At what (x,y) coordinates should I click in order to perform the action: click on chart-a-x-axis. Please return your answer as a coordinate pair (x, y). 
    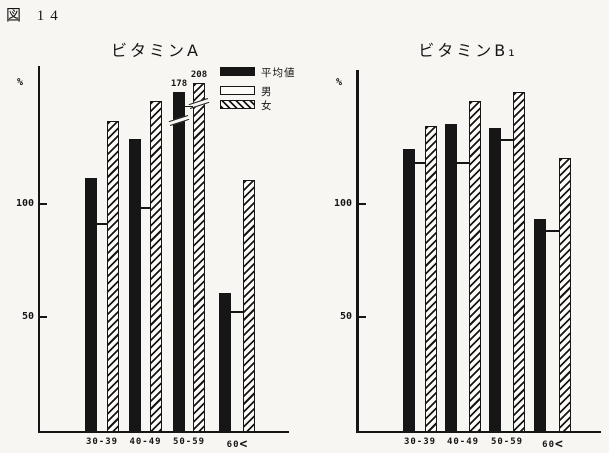
    Looking at the image, I should click on (163, 432).